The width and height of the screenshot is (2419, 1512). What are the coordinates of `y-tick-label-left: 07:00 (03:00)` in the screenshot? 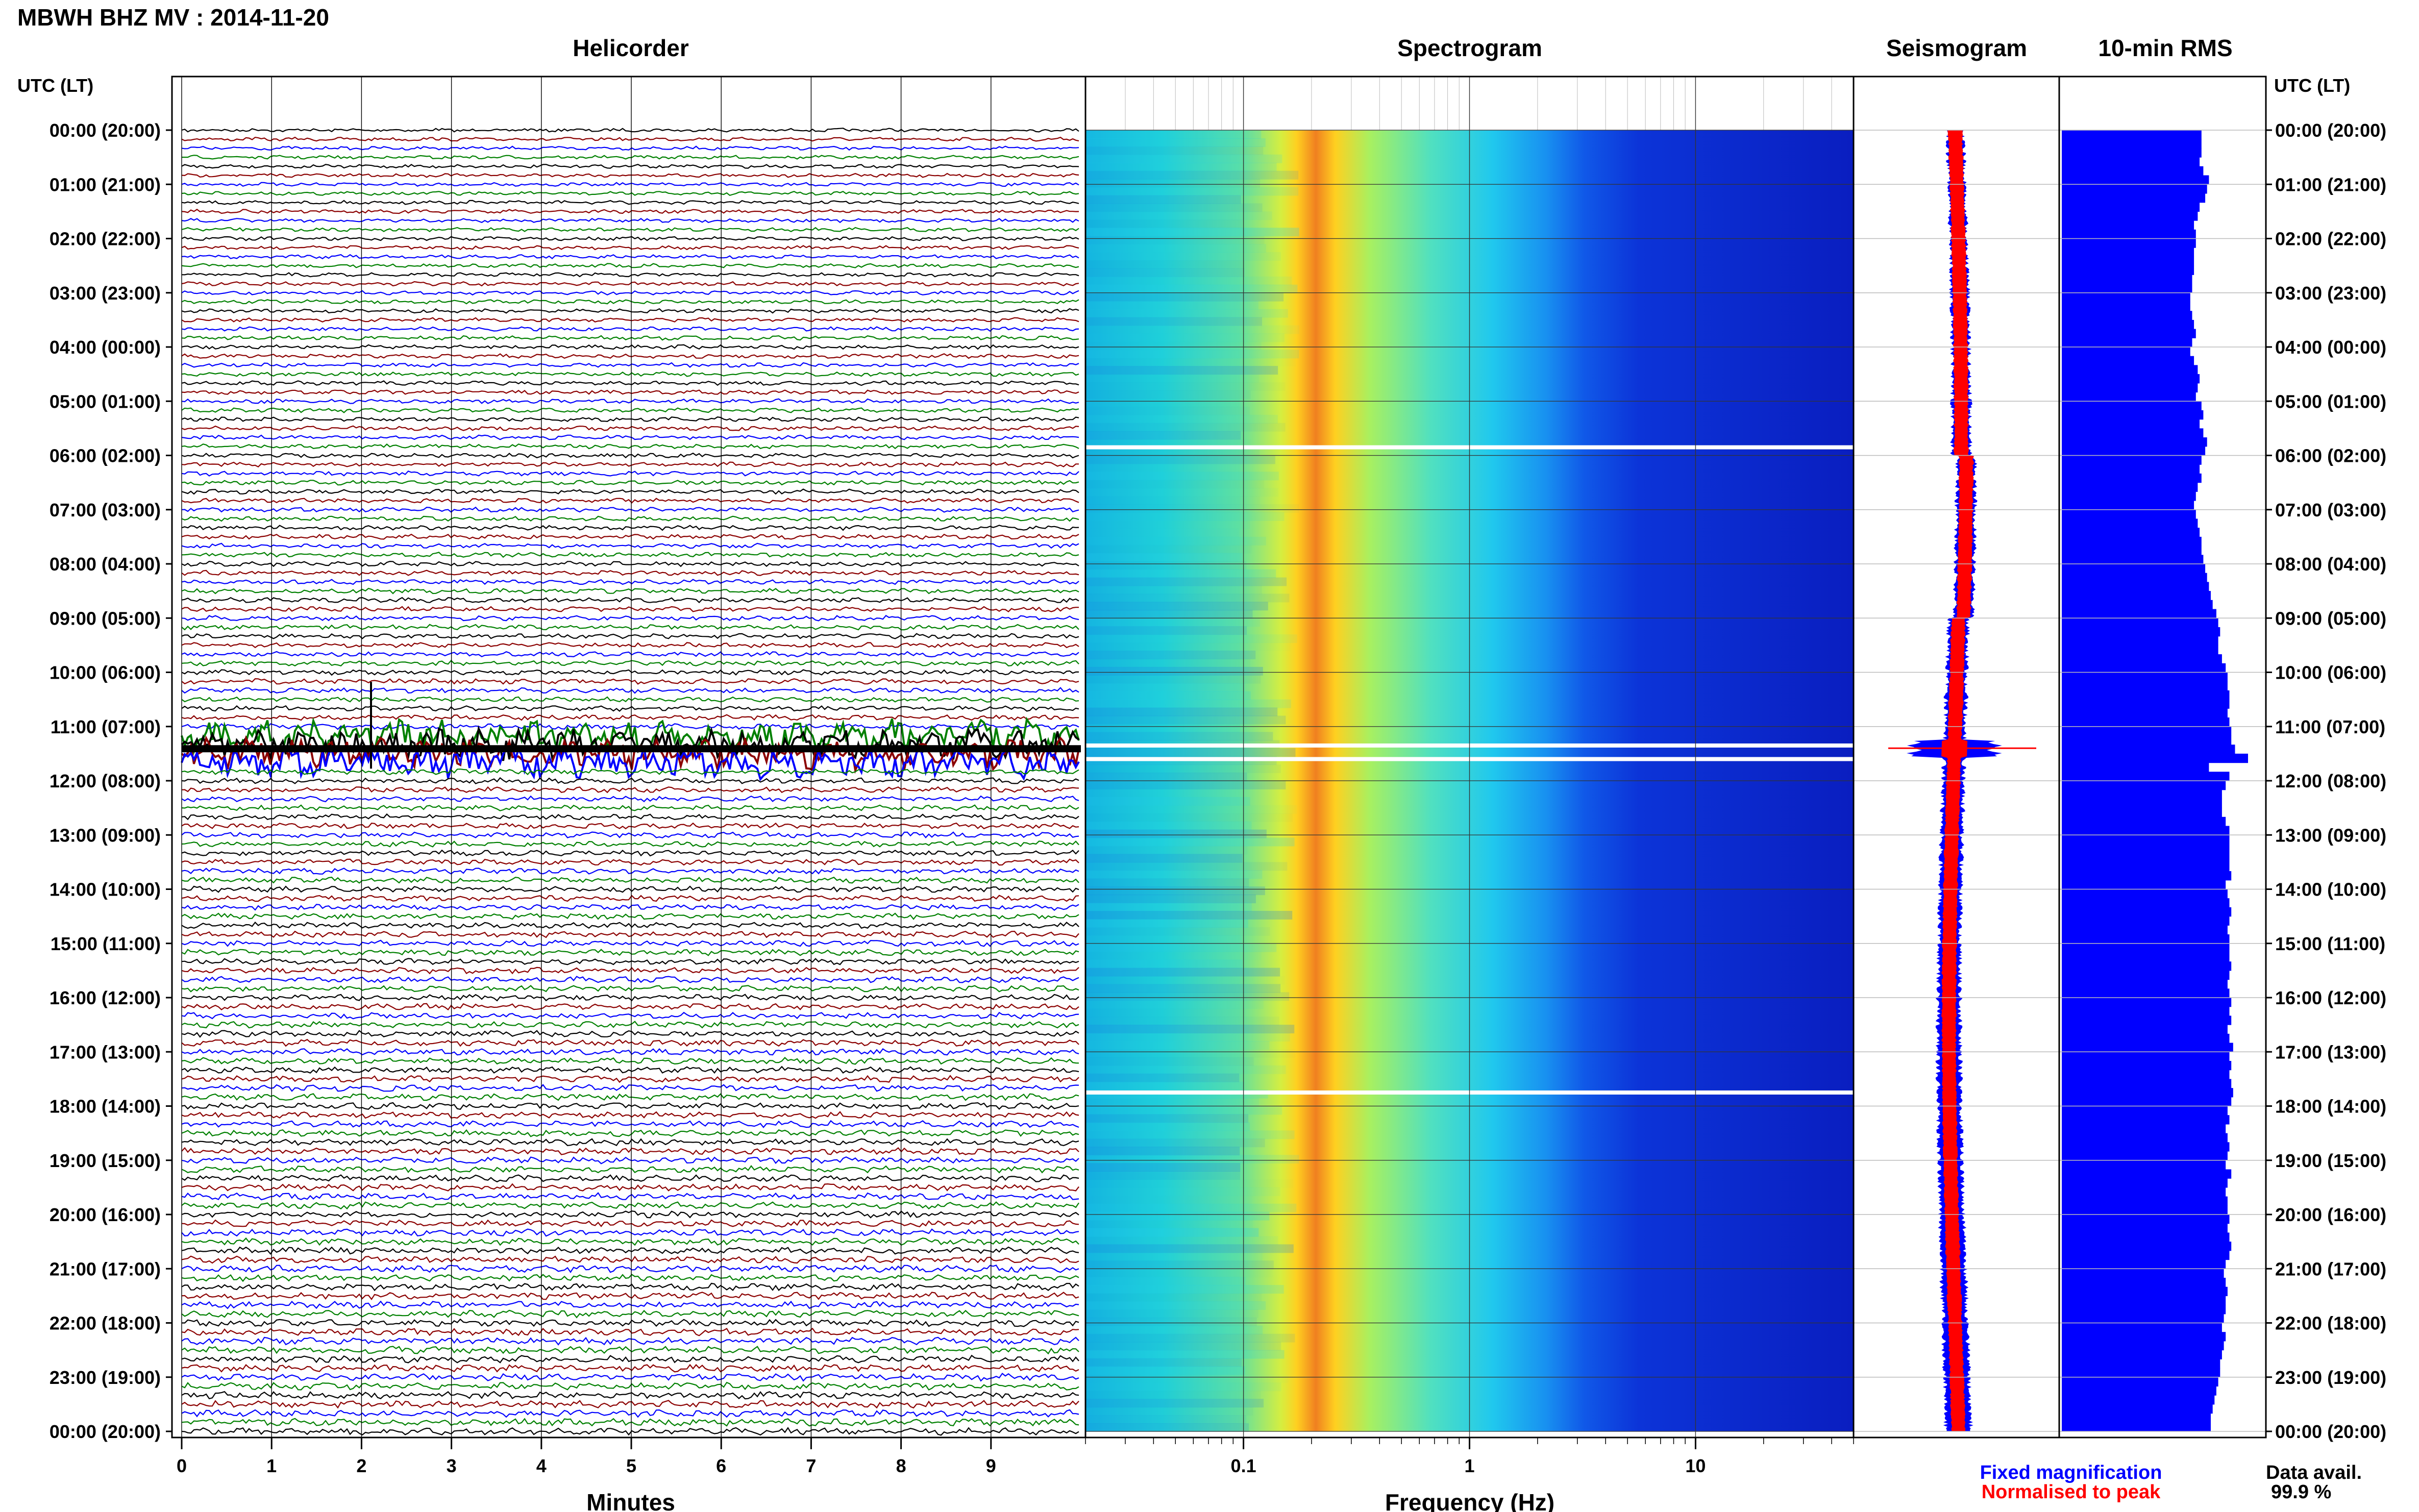 It's located at (105, 510).